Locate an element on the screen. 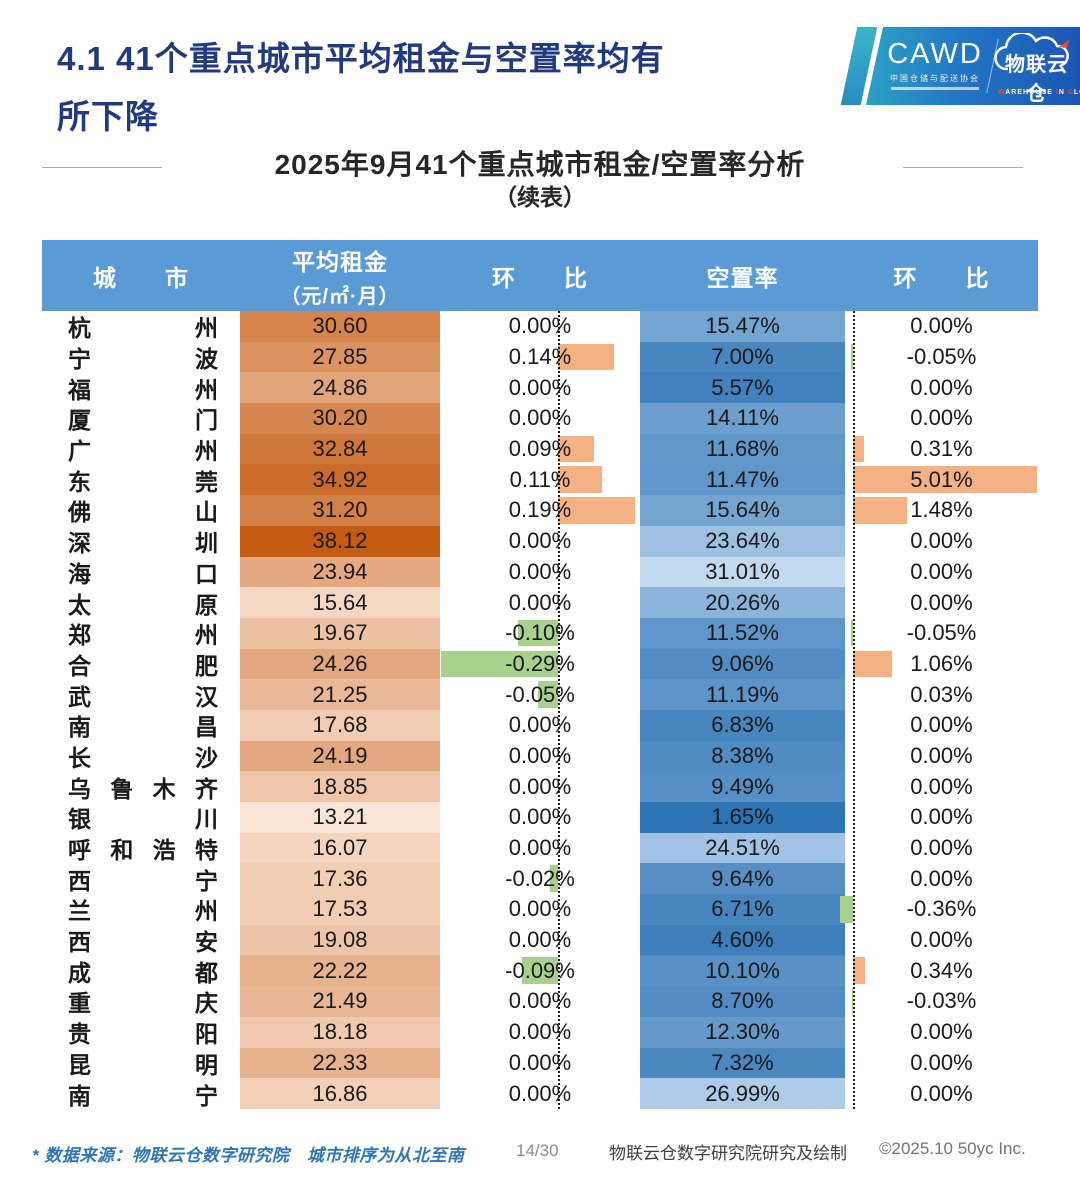  table-row: 杭州 30.60 0.00% 15.47% 0.00% is located at coordinates (540, 326).